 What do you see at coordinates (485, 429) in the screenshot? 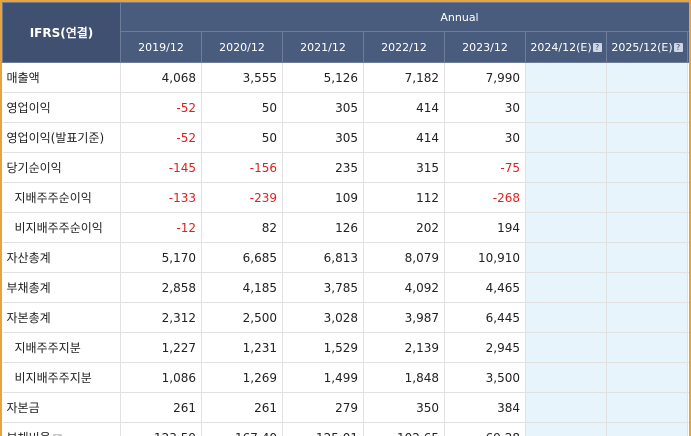
I see `value-cell: 69.28` at bounding box center [485, 429].